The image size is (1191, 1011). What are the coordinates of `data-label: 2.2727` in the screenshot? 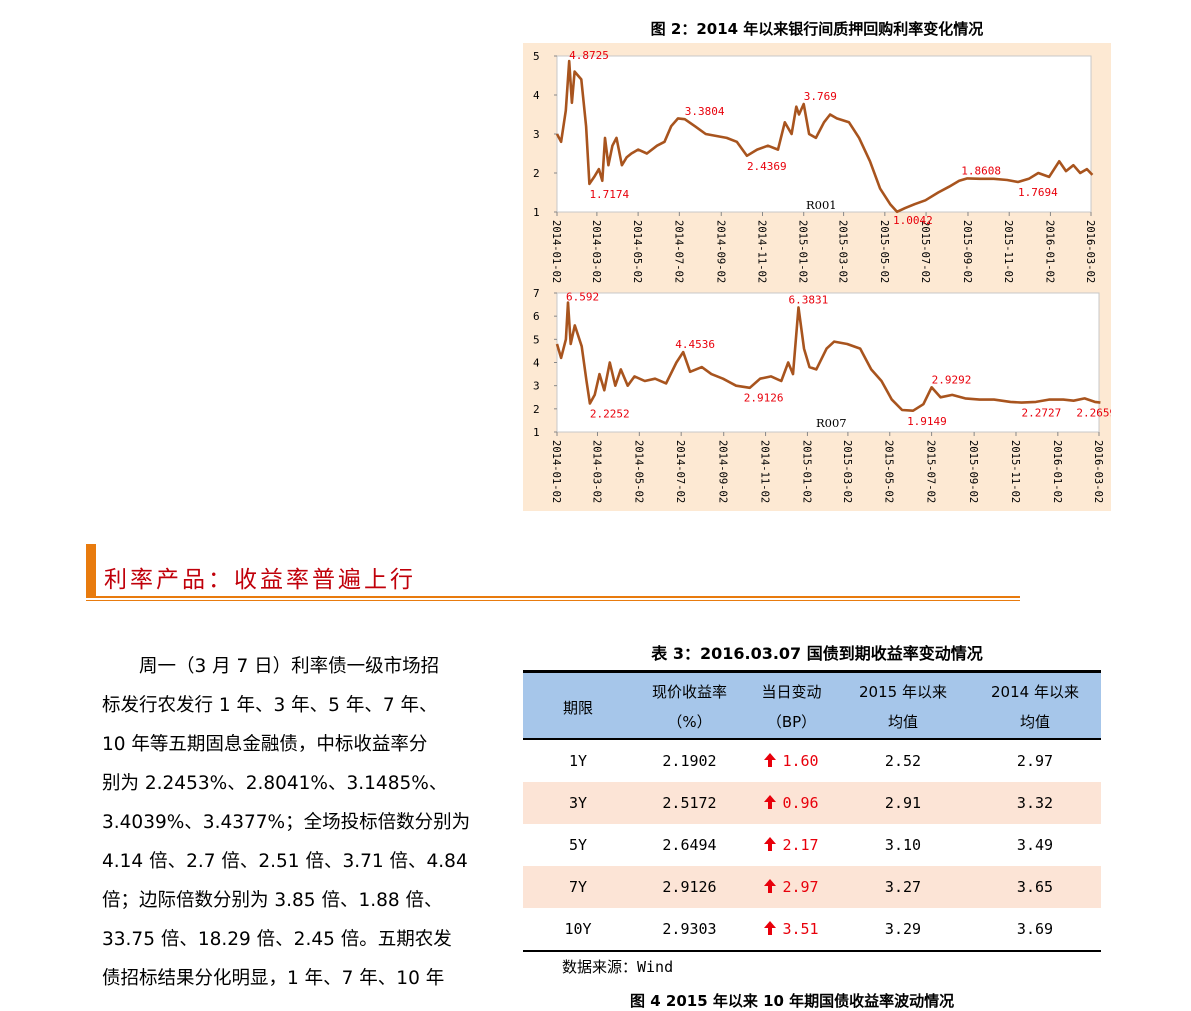 It's located at (1041, 413).